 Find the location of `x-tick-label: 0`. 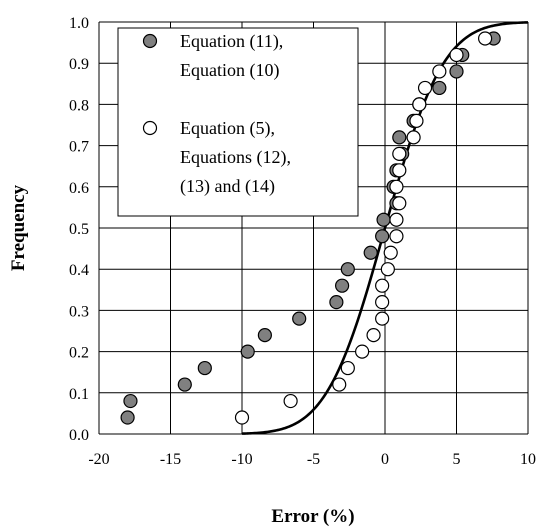

x-tick-label: 0 is located at coordinates (385, 459).